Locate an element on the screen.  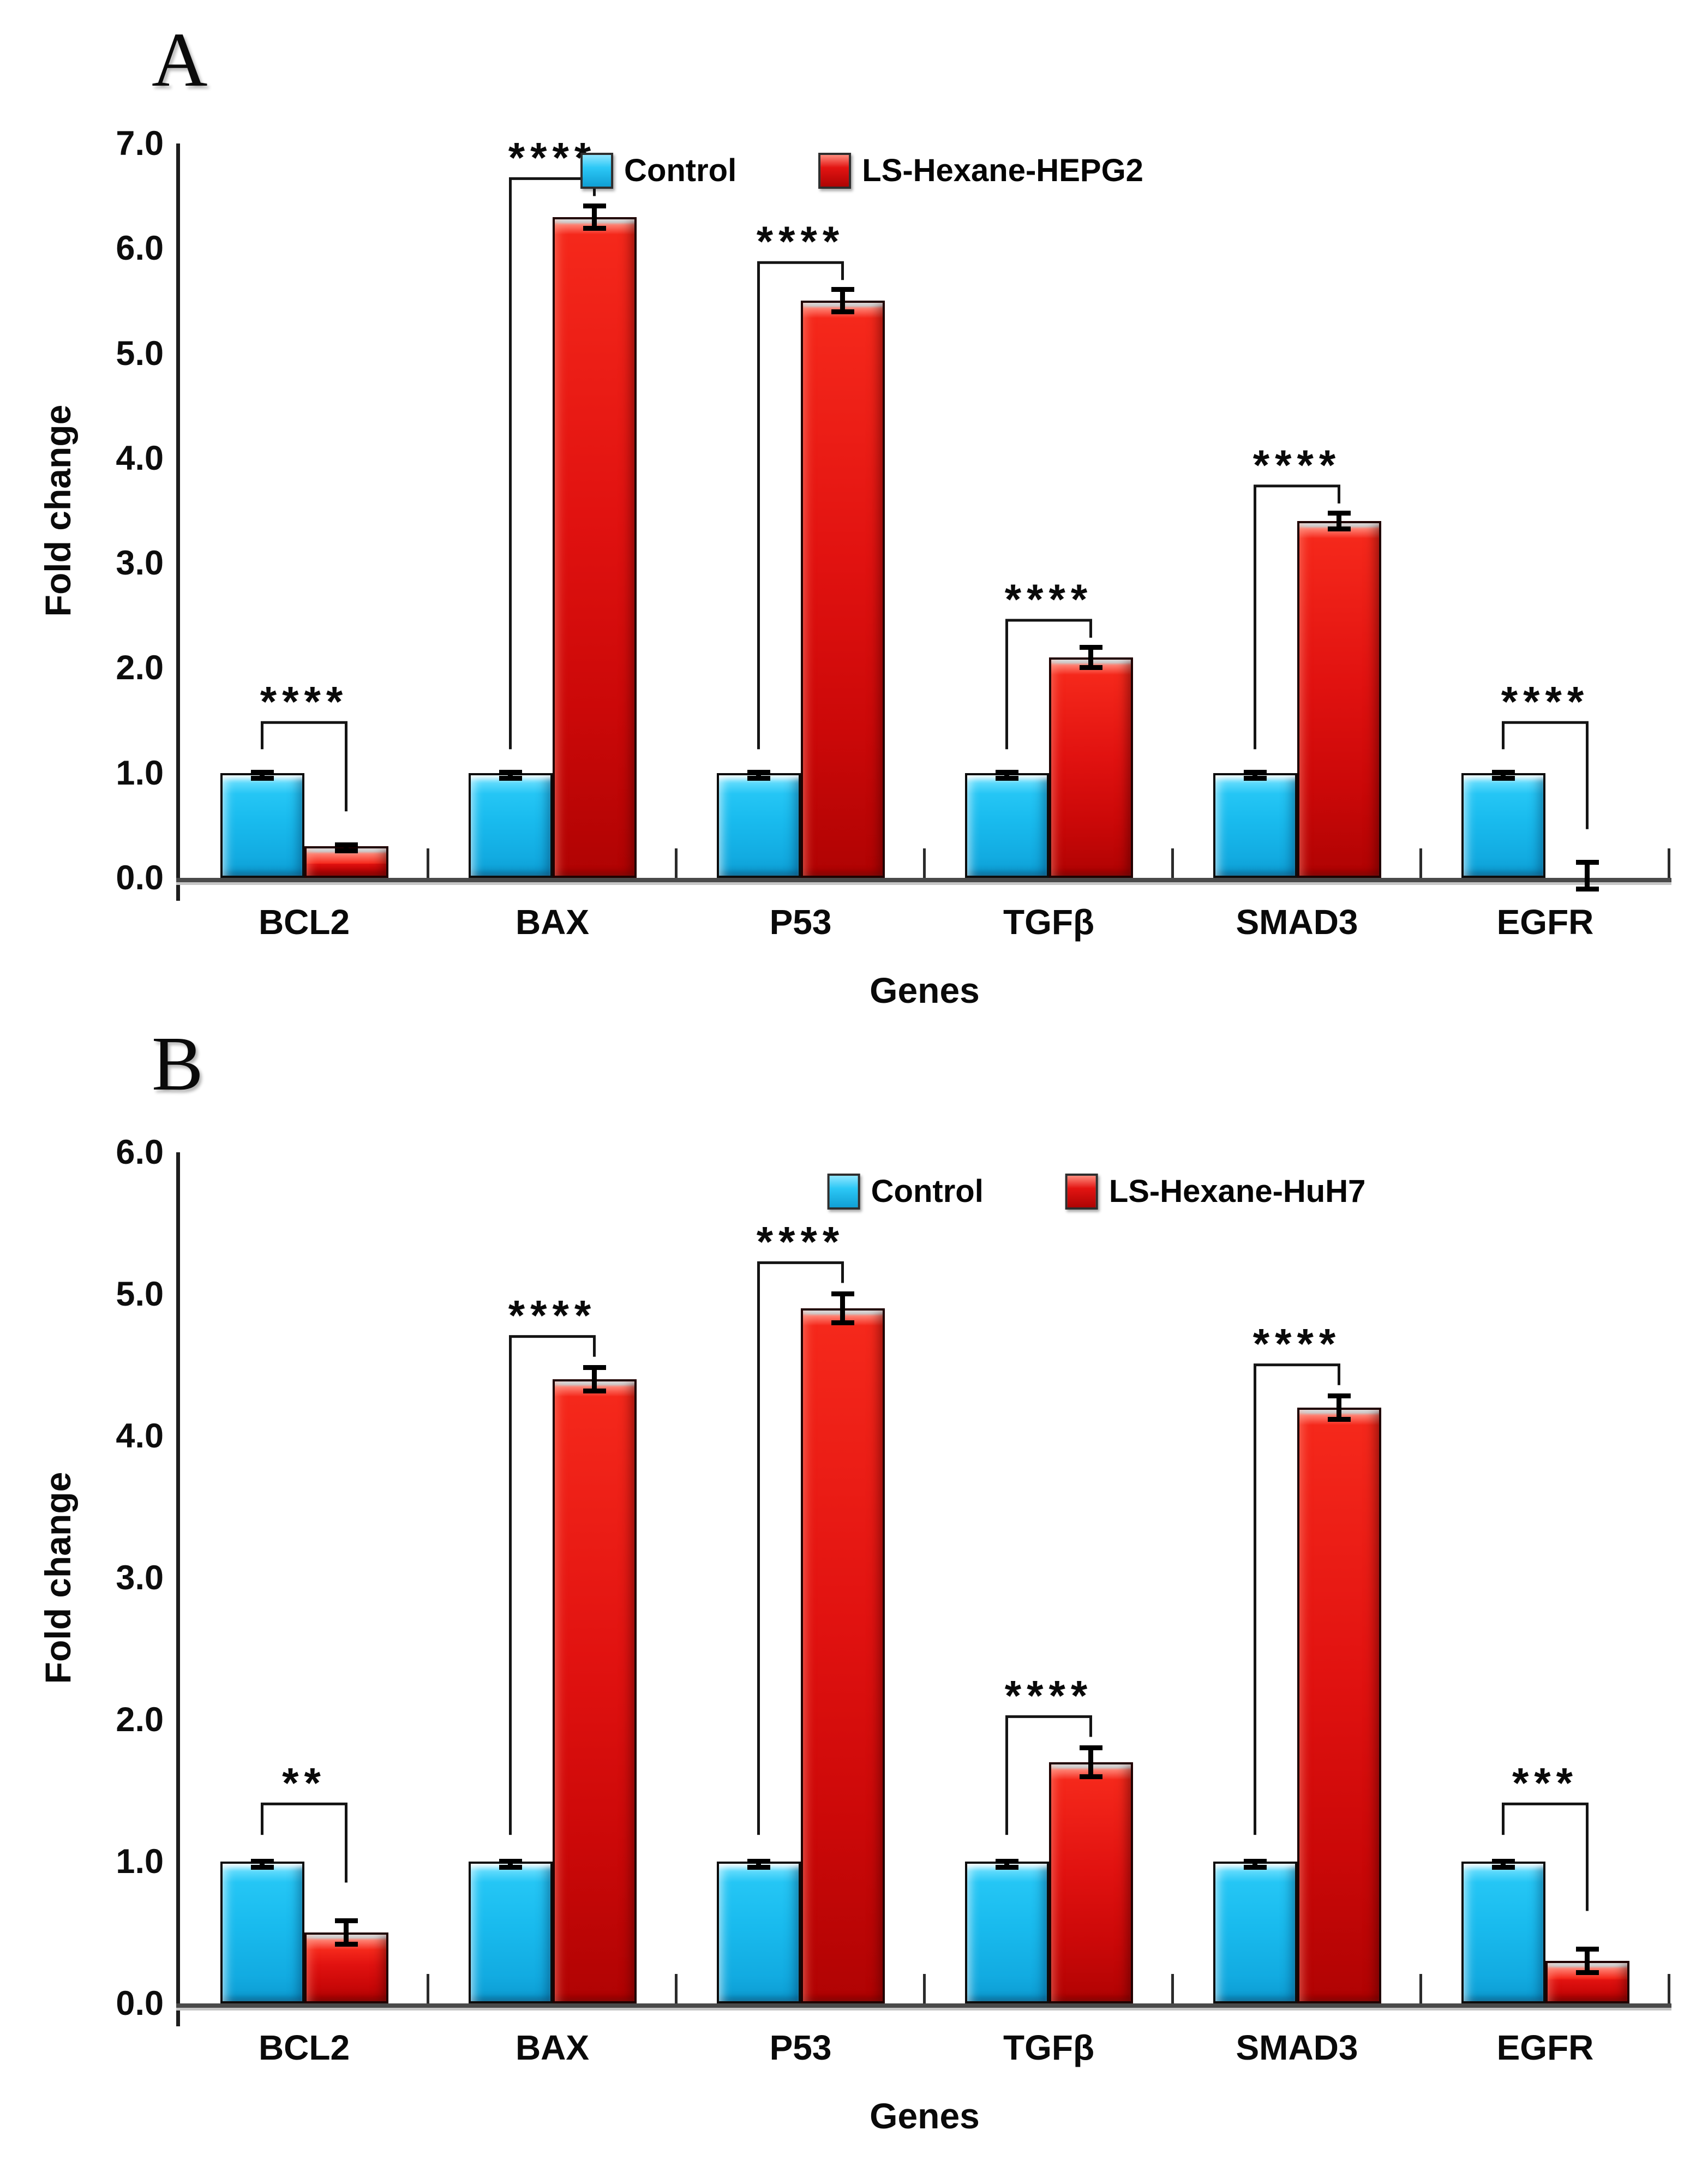
bar-control-BAX is located at coordinates (510, 825).